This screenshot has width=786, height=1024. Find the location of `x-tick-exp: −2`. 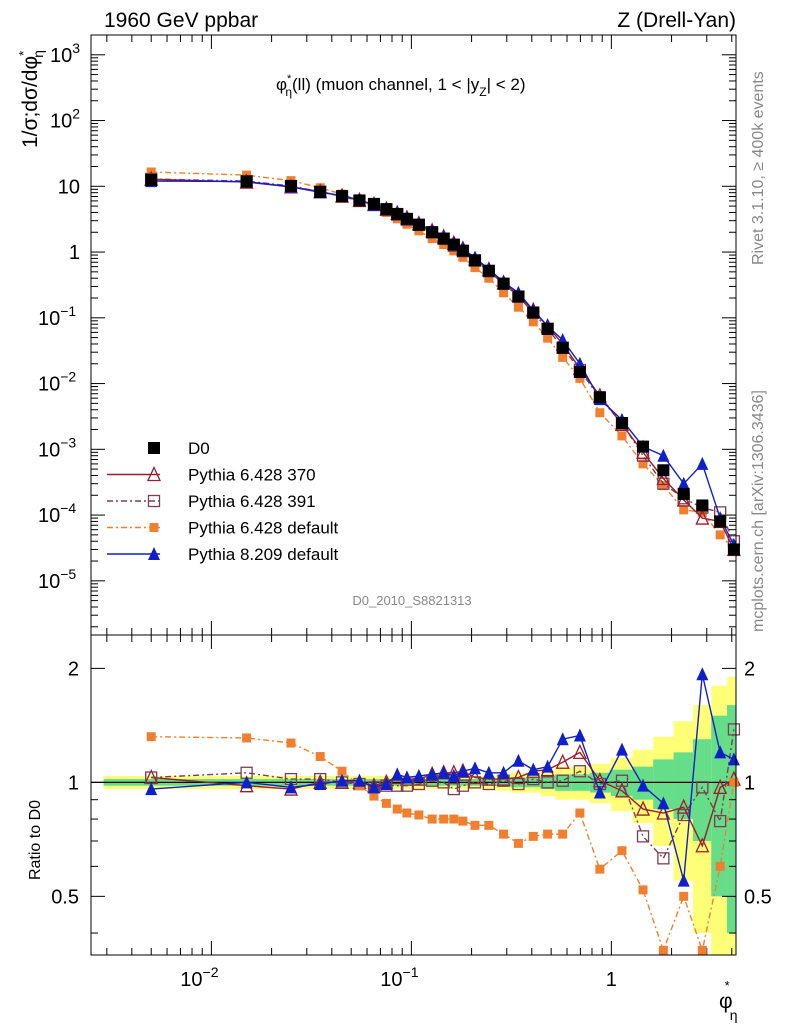

x-tick-exp: −2 is located at coordinates (211, 972).